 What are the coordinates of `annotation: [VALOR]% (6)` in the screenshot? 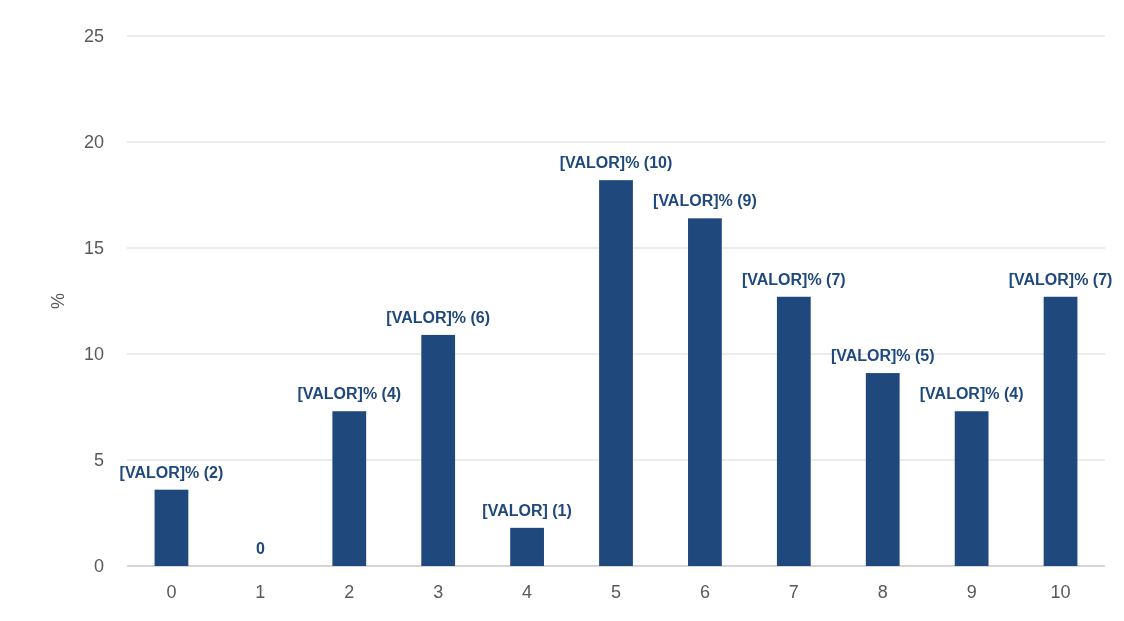 It's located at (438, 317).